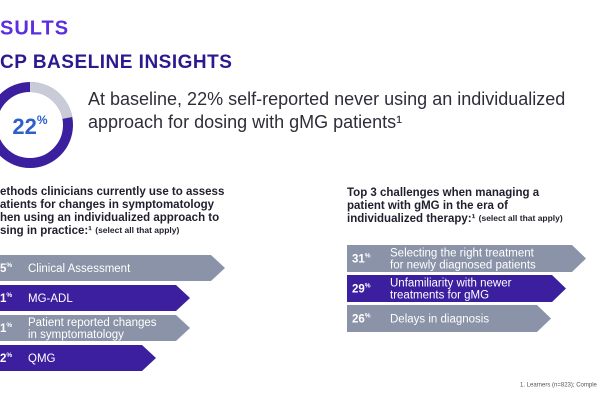 The height and width of the screenshot is (400, 600). What do you see at coordinates (51, 101) in the screenshot?
I see `donut-segment` at bounding box center [51, 101].